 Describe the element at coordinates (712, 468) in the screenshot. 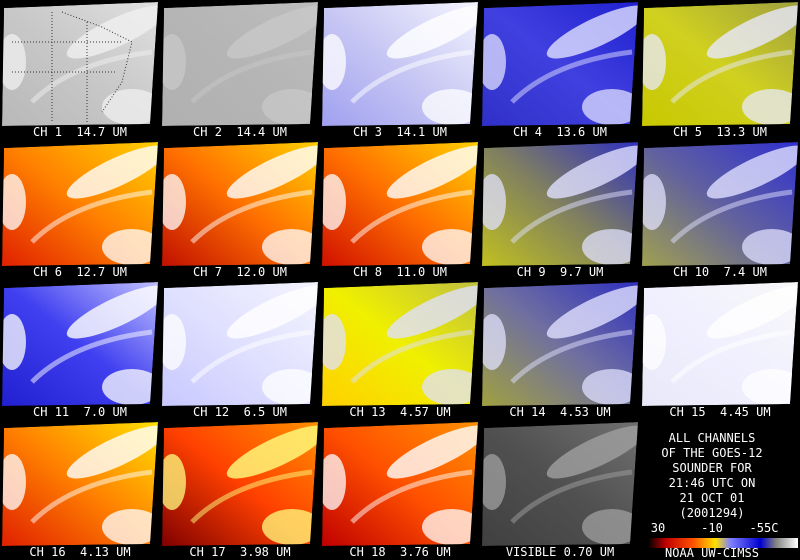

I see `info-line: SOUNDER FOR` at that location.